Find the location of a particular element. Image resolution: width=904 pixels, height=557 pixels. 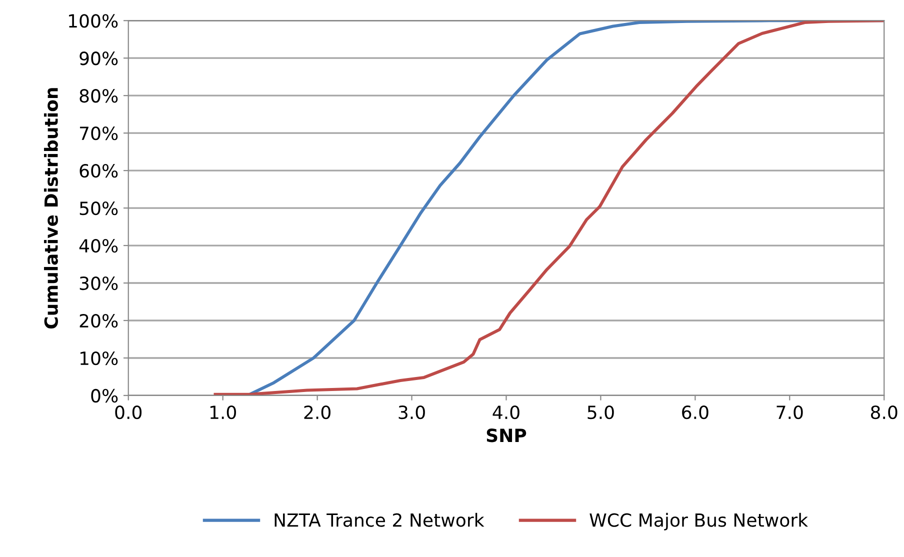

x-tick-label: 4.0 is located at coordinates (506, 413).